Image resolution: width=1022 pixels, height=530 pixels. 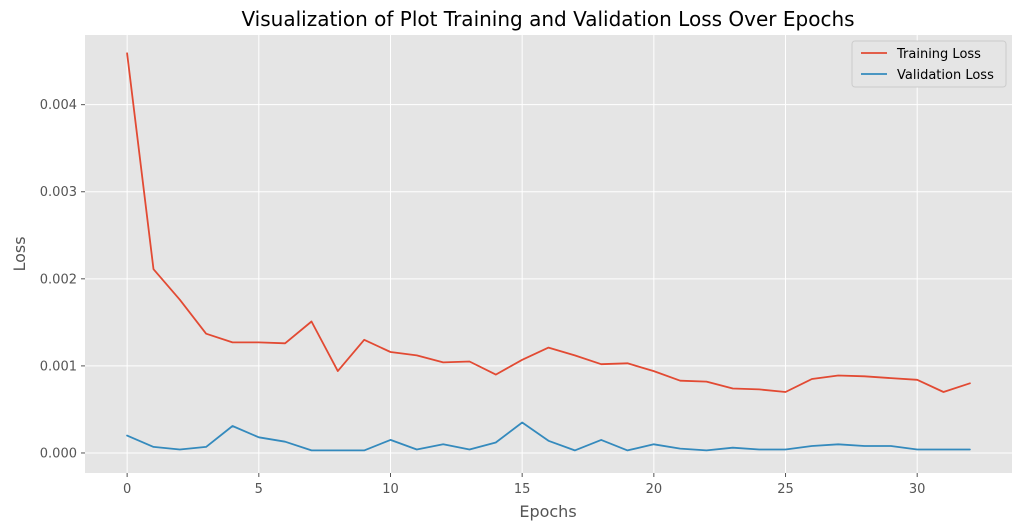 I want to click on x-tick-label: 25, so click(x=785, y=489).